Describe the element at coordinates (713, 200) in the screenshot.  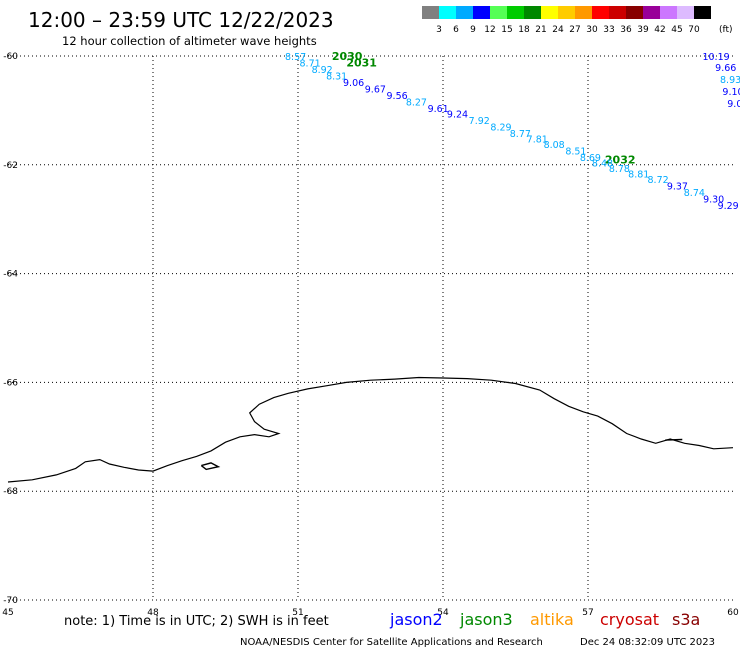
I see `wave-height-point: 9.30` at that location.